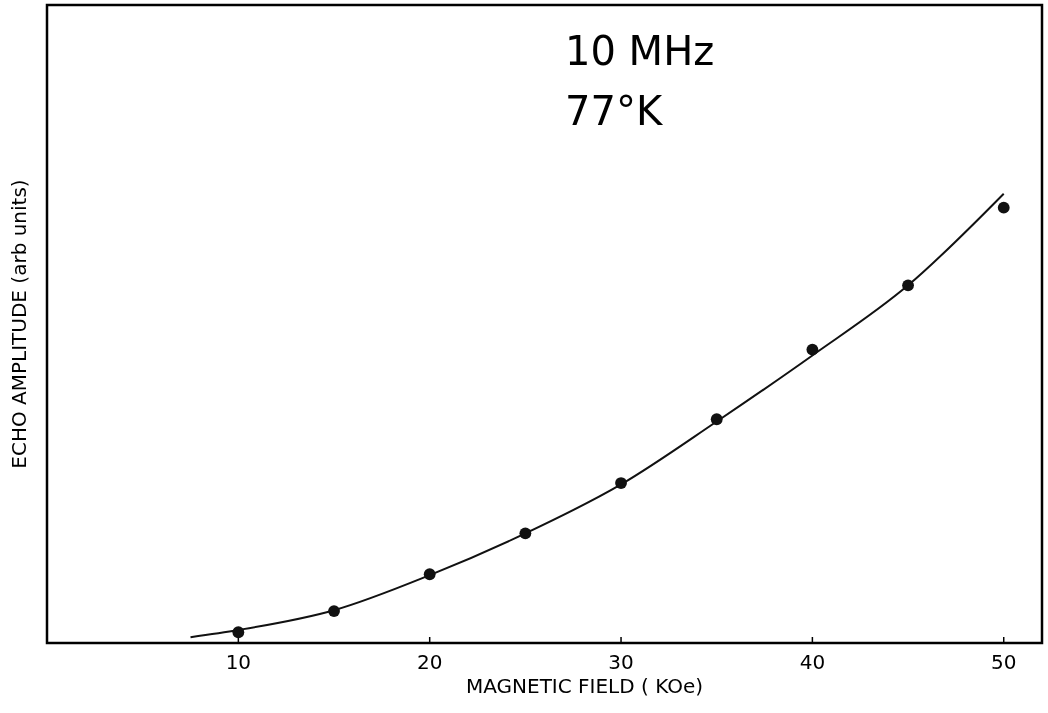 The image size is (1048, 713). What do you see at coordinates (238, 662) in the screenshot?
I see `x-tick-label: 10` at bounding box center [238, 662].